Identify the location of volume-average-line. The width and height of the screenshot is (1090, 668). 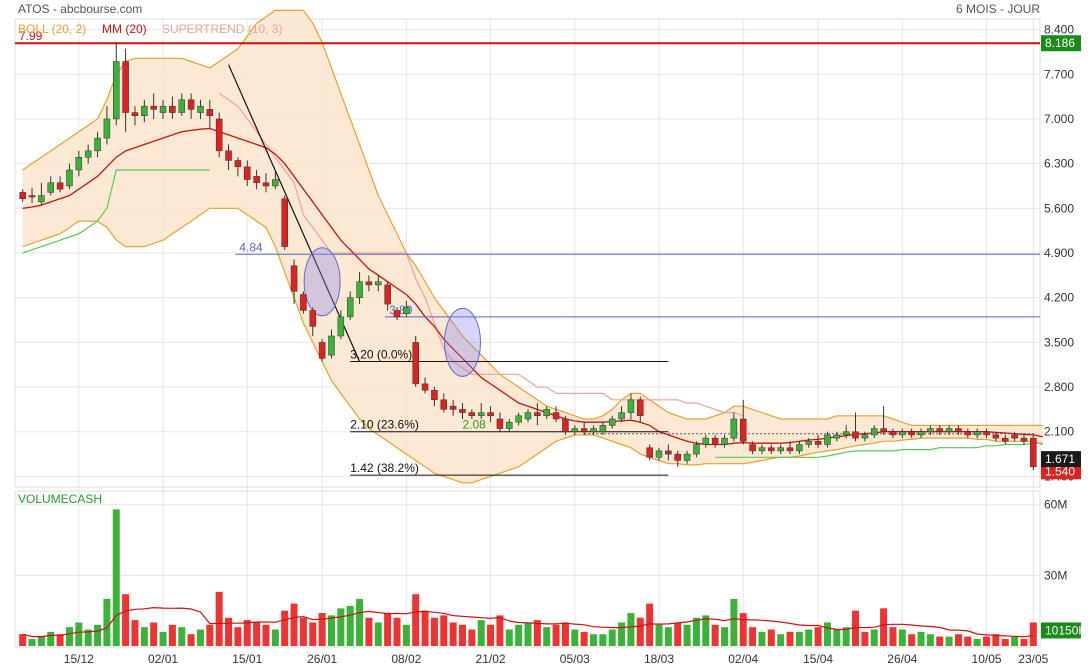
(528, 622).